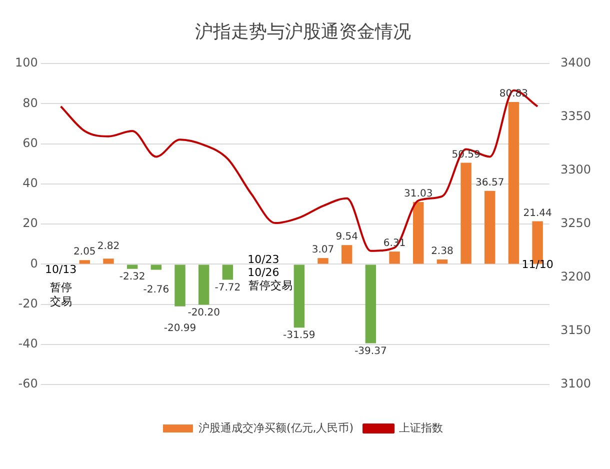 The width and height of the screenshot is (610, 469). What do you see at coordinates (490, 182) in the screenshot?
I see `data-label: 36.57` at bounding box center [490, 182].